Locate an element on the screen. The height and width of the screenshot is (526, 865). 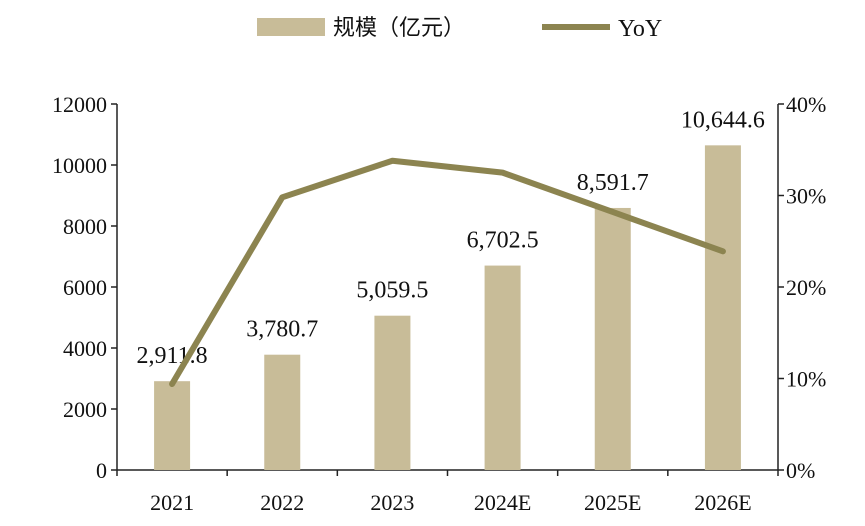
x-axis-tick-label: 2021 is located at coordinates (172, 502).